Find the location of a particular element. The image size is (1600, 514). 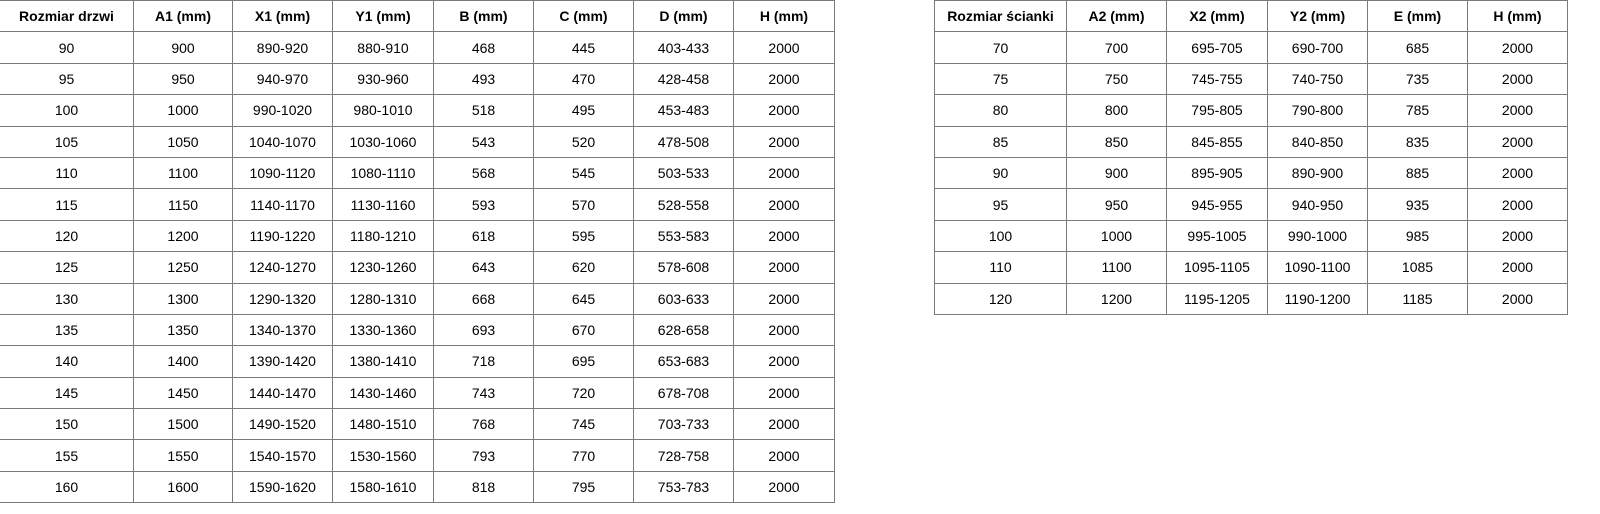

table-cell: 453-483 is located at coordinates (683, 110).